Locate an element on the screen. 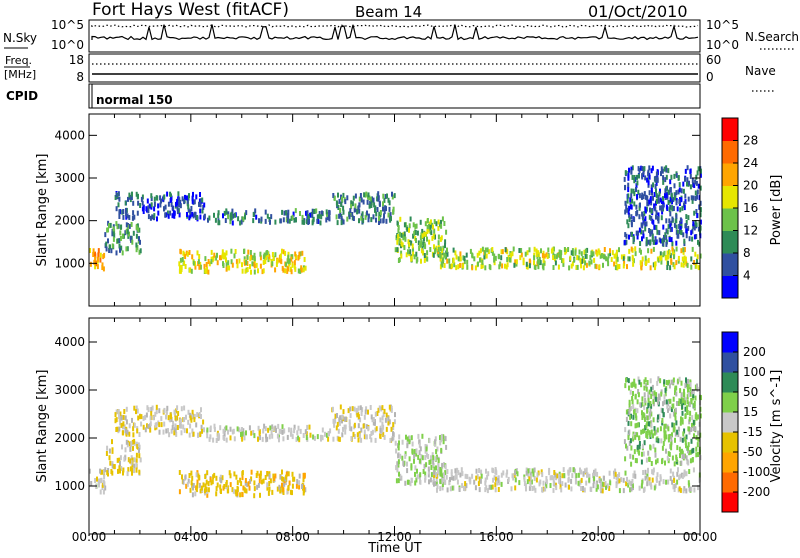 Image resolution: width=800 pixels, height=558 pixels. station-title: Fort Hays West (fitACF) is located at coordinates (190, 10).